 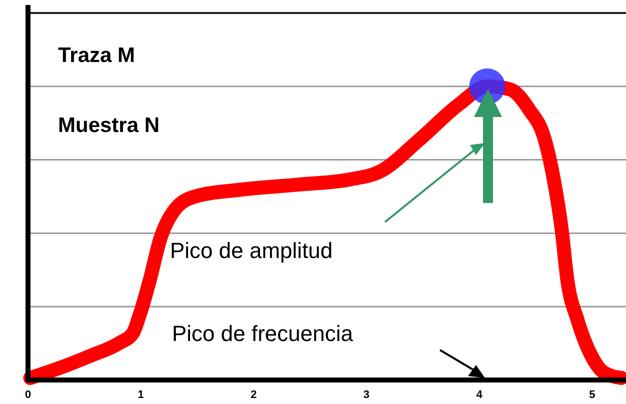 I want to click on x-tick-label: 1, so click(x=141, y=395).